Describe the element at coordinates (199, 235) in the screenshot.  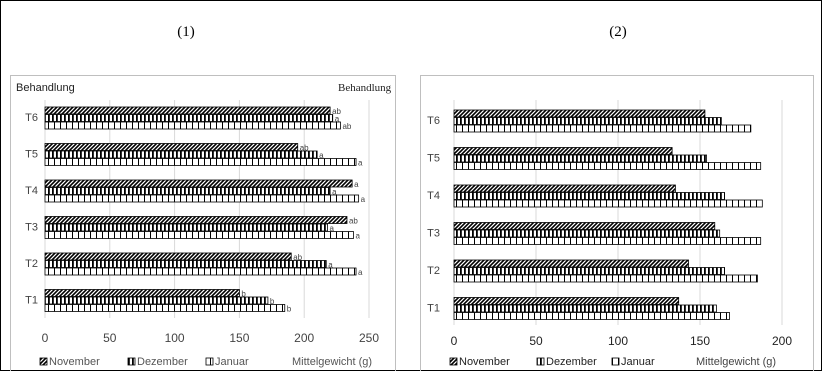
I see `bar-januar-t3` at that location.